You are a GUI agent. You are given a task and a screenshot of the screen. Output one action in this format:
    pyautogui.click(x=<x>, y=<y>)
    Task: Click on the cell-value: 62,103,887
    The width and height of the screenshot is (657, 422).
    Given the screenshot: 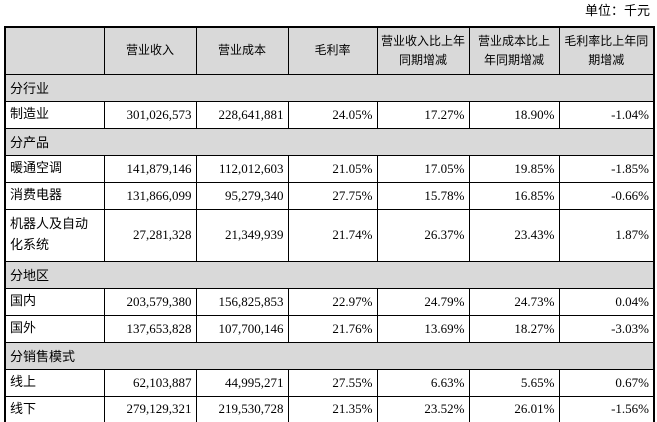 What is the action you would take?
    pyautogui.click(x=150, y=382)
    